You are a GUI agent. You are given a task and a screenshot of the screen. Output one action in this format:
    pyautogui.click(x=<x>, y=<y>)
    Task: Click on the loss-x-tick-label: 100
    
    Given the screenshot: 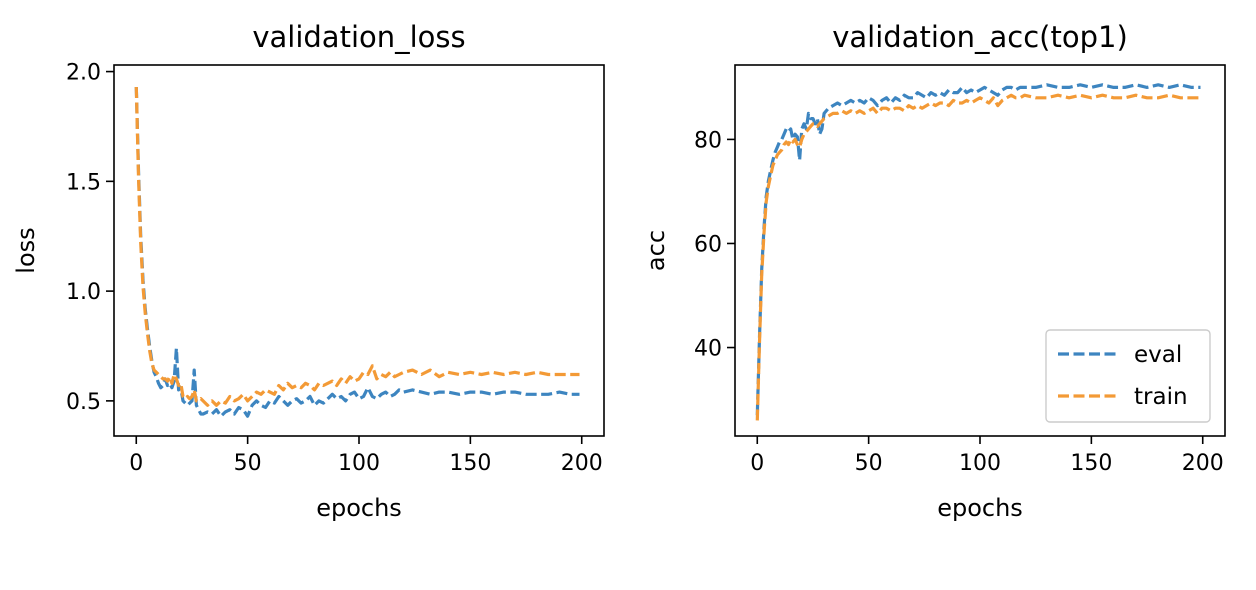 What is the action you would take?
    pyautogui.click(x=359, y=463)
    